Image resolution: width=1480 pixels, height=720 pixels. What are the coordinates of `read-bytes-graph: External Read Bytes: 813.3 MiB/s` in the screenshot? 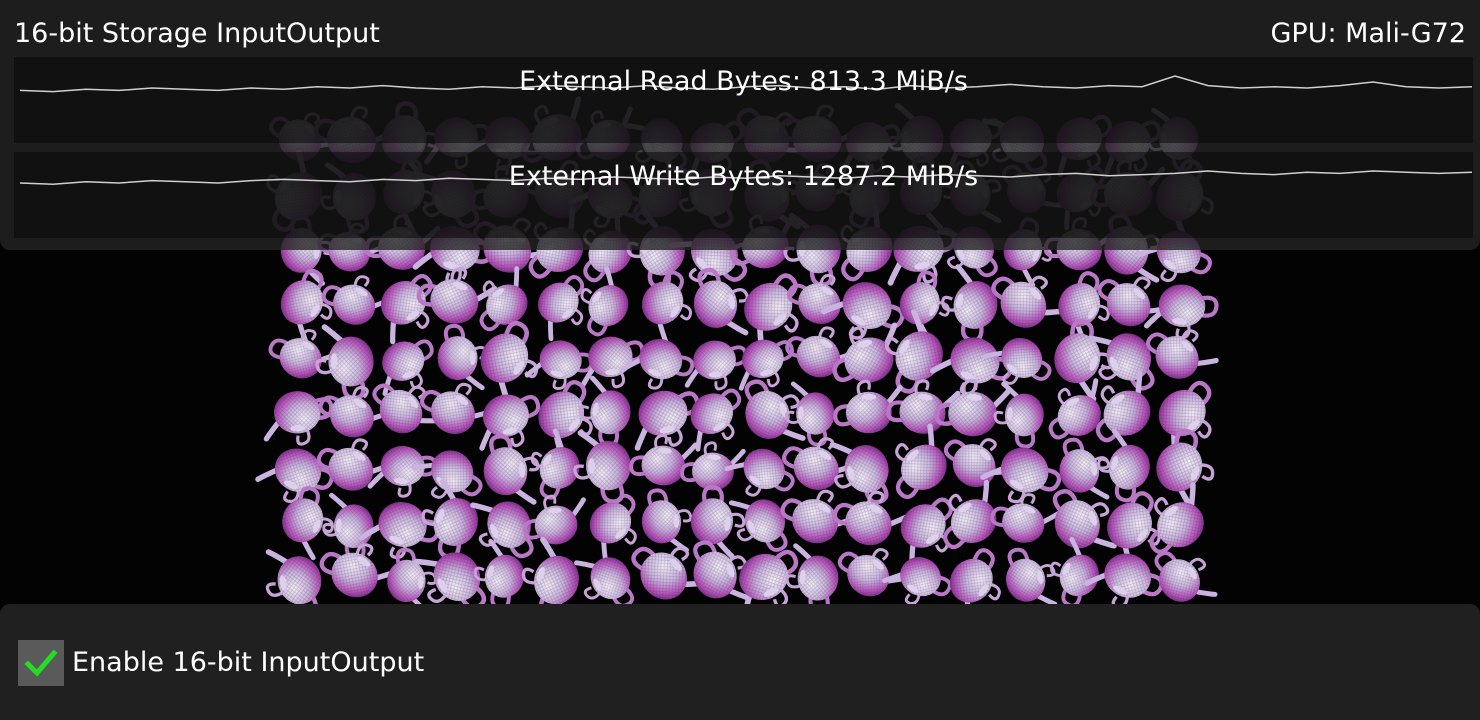 It's located at (743, 100).